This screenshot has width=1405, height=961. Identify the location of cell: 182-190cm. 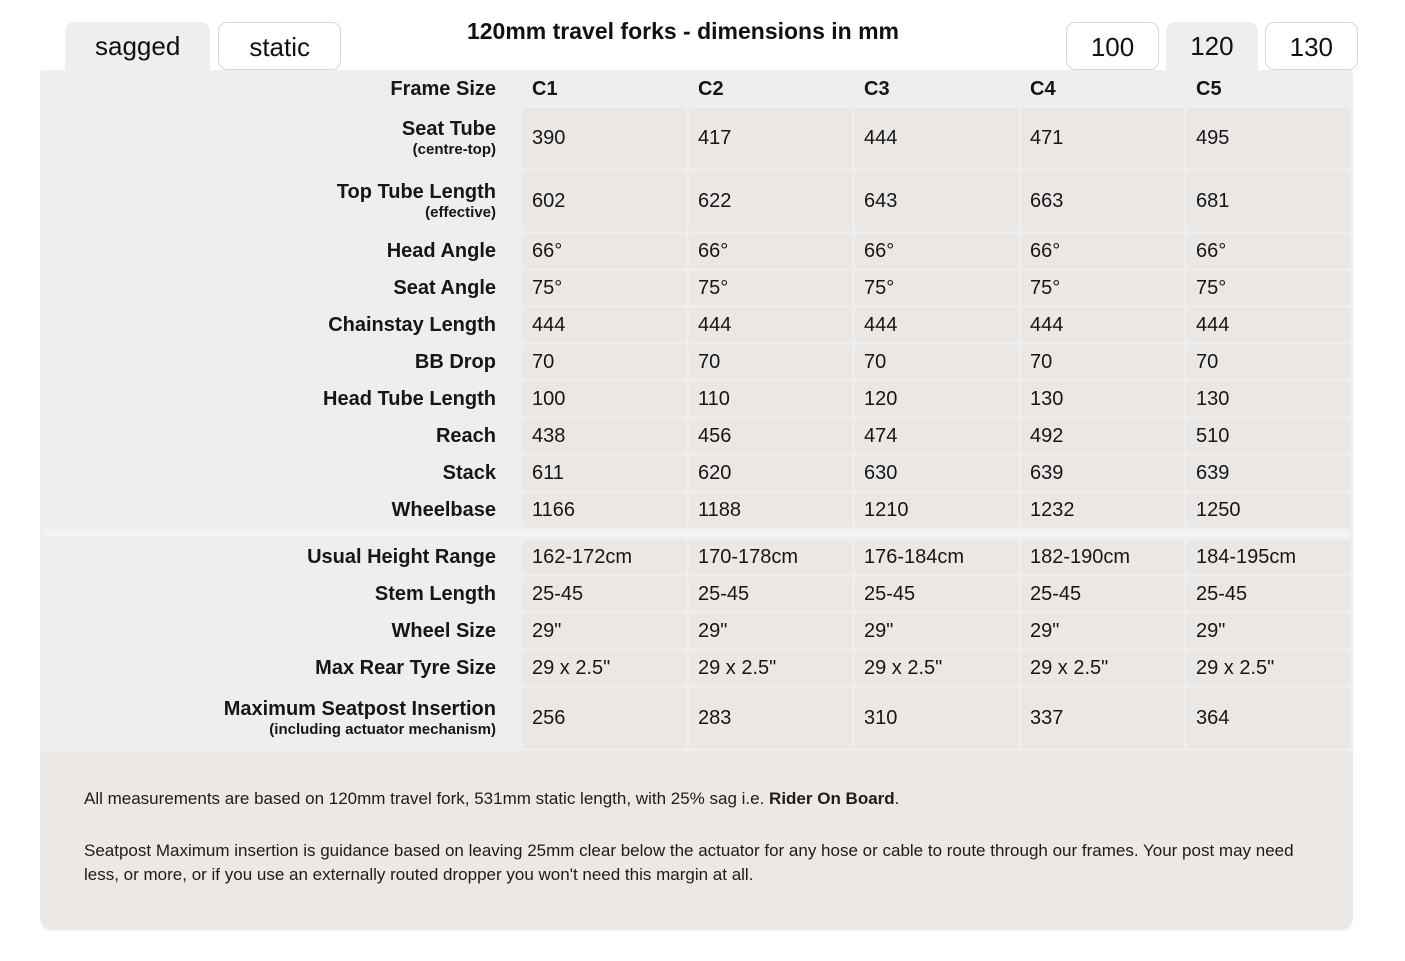
(1102, 557).